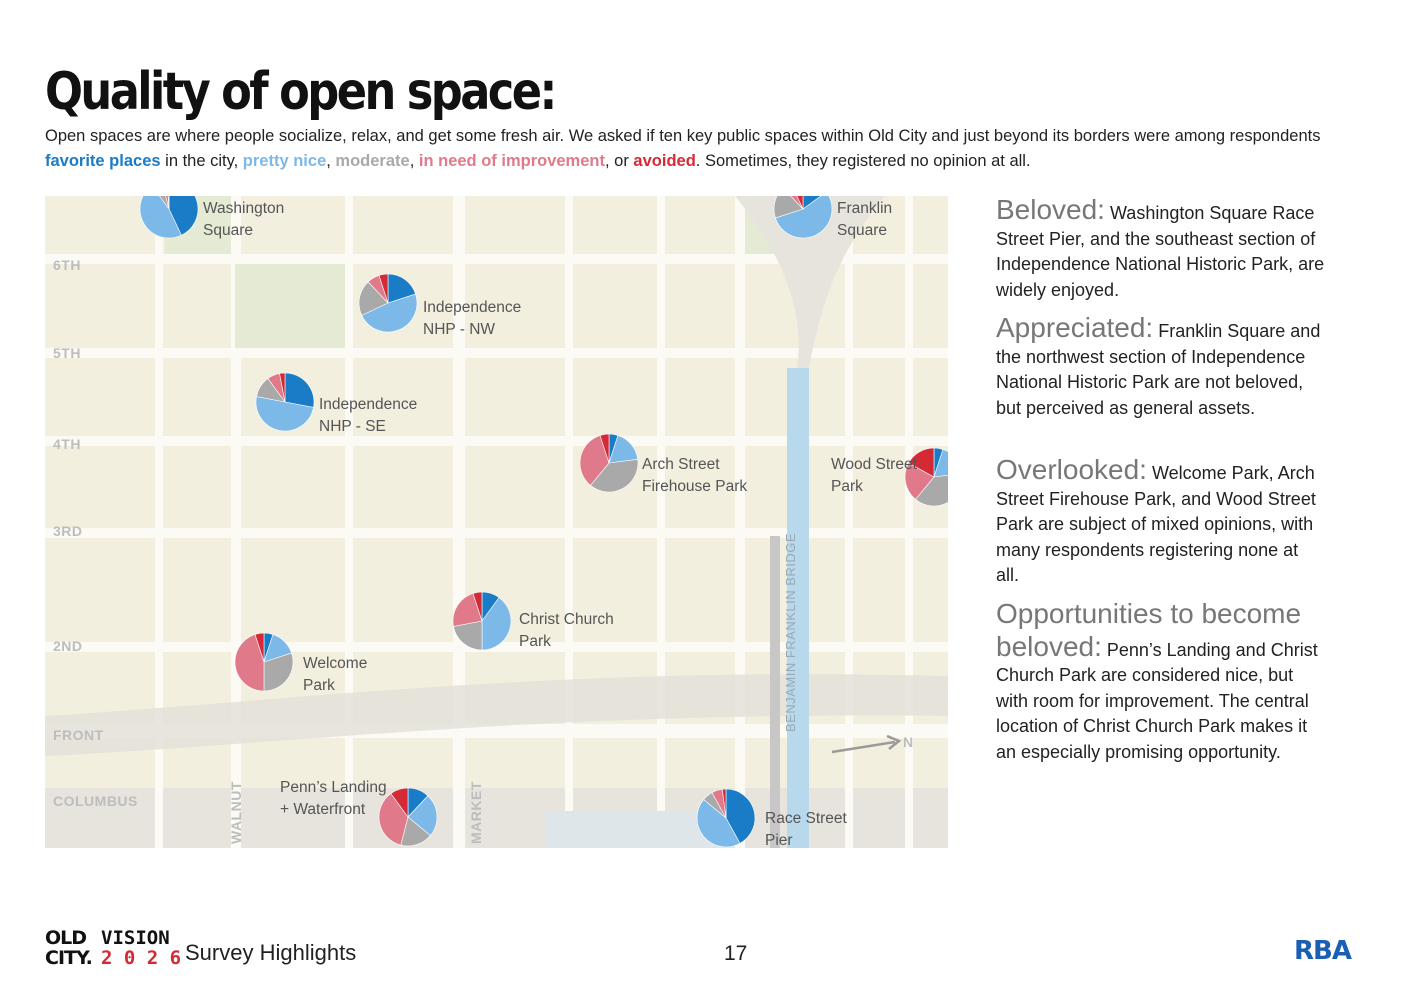  I want to click on north-label: N, so click(908, 742).